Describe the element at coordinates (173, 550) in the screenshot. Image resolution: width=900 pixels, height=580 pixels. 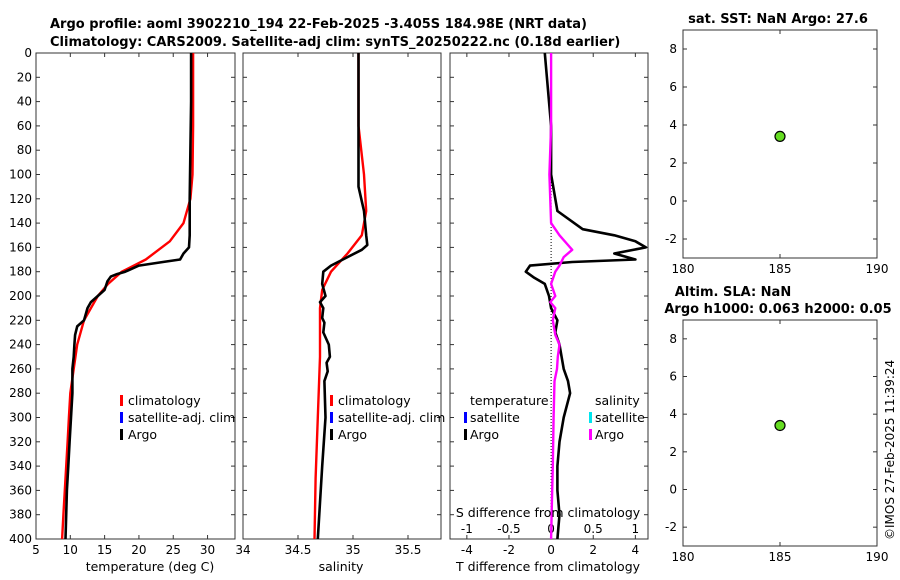
I see `x-tick-label: 25` at that location.